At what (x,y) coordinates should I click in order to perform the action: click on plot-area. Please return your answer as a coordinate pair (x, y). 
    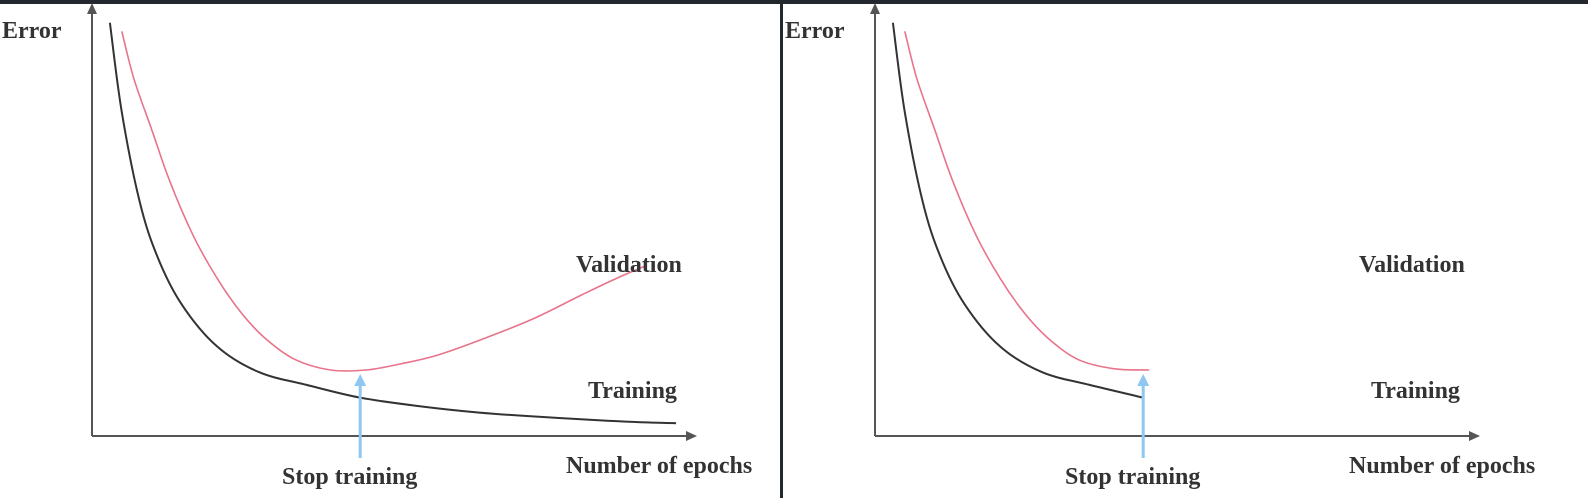
    Looking at the image, I should click on (1020, 240).